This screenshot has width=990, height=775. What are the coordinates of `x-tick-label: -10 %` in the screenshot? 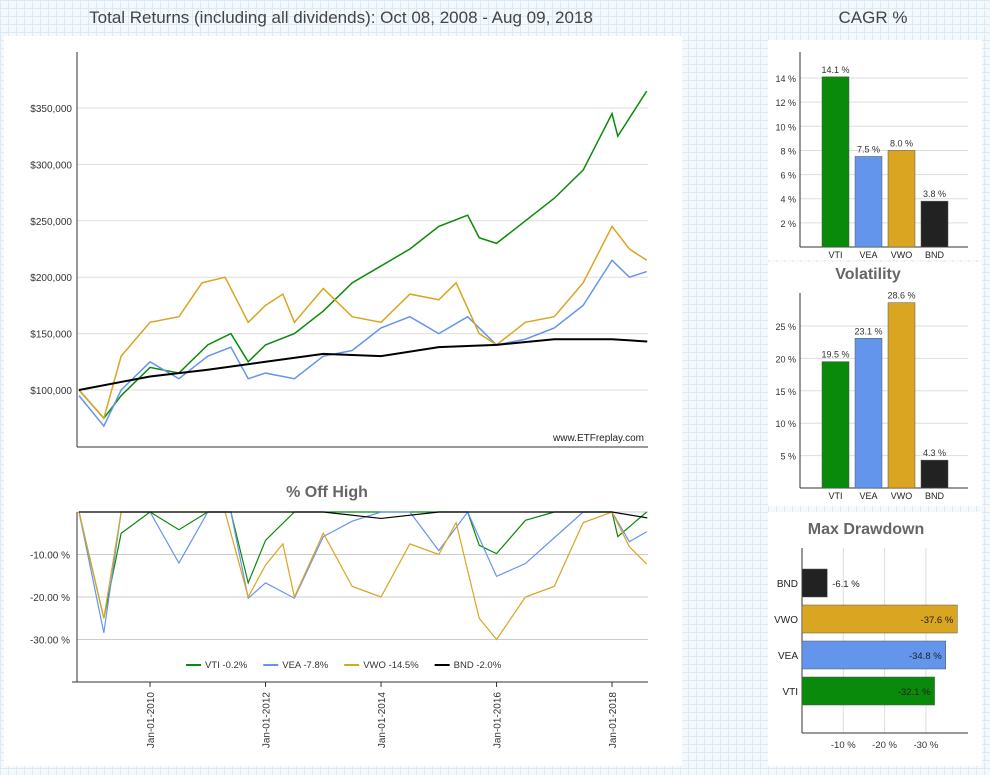 It's located at (843, 745).